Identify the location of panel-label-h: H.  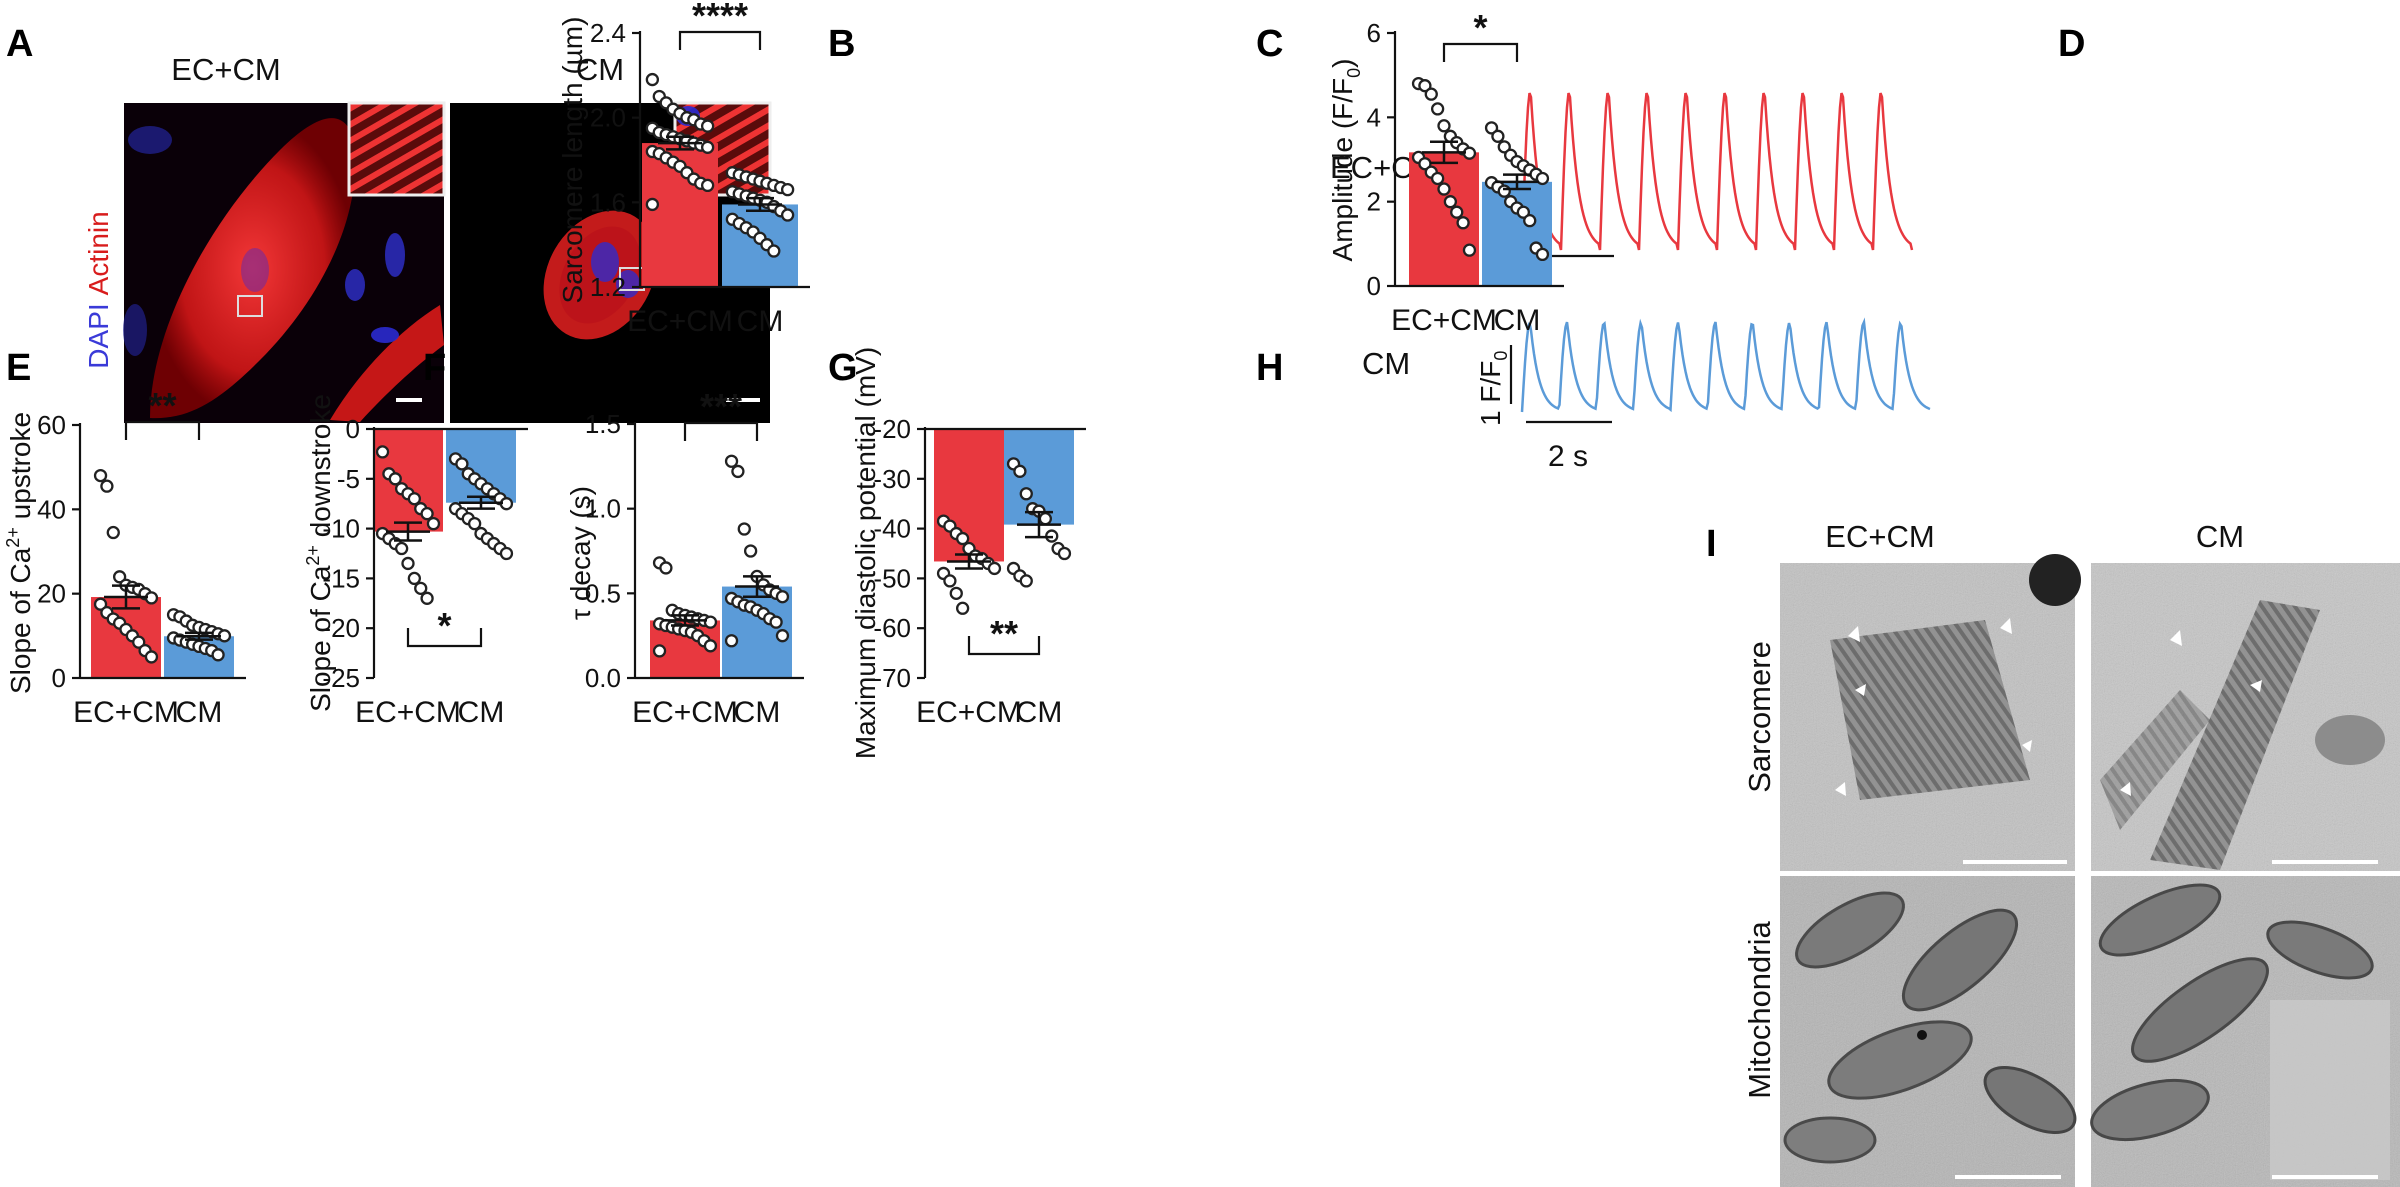
(1269, 368).